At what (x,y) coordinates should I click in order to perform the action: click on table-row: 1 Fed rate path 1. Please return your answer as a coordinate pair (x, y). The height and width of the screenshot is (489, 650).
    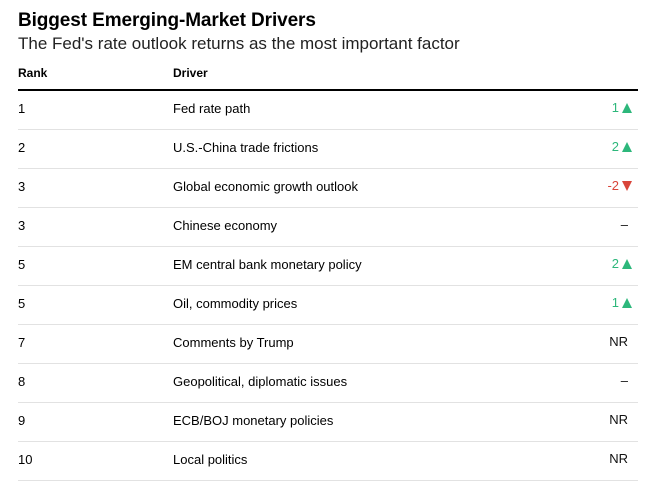
    Looking at the image, I should click on (328, 110).